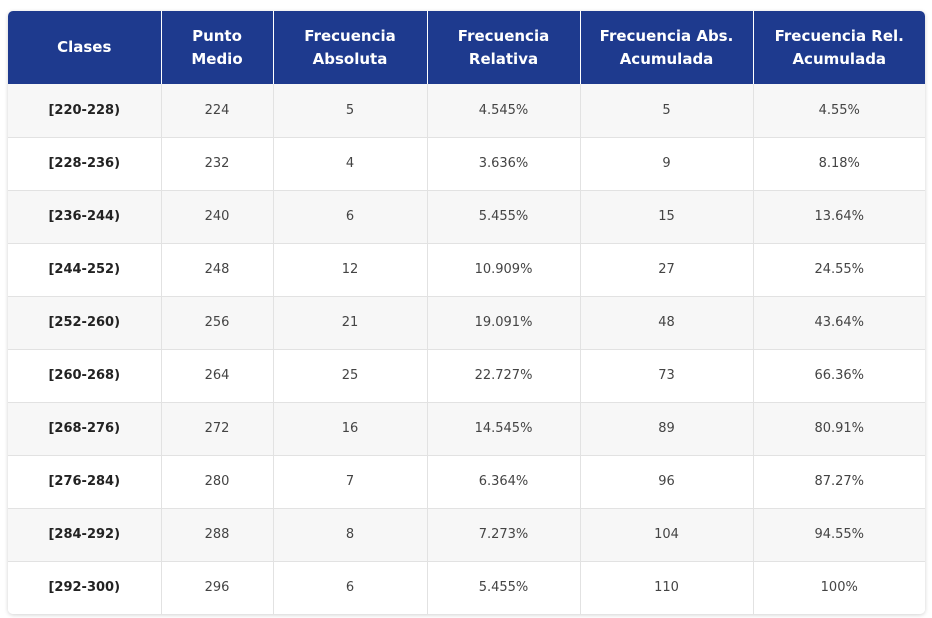 The height and width of the screenshot is (618, 932). What do you see at coordinates (667, 111) in the screenshot?
I see `cell-frecuencia-abs-acumulada: 5` at bounding box center [667, 111].